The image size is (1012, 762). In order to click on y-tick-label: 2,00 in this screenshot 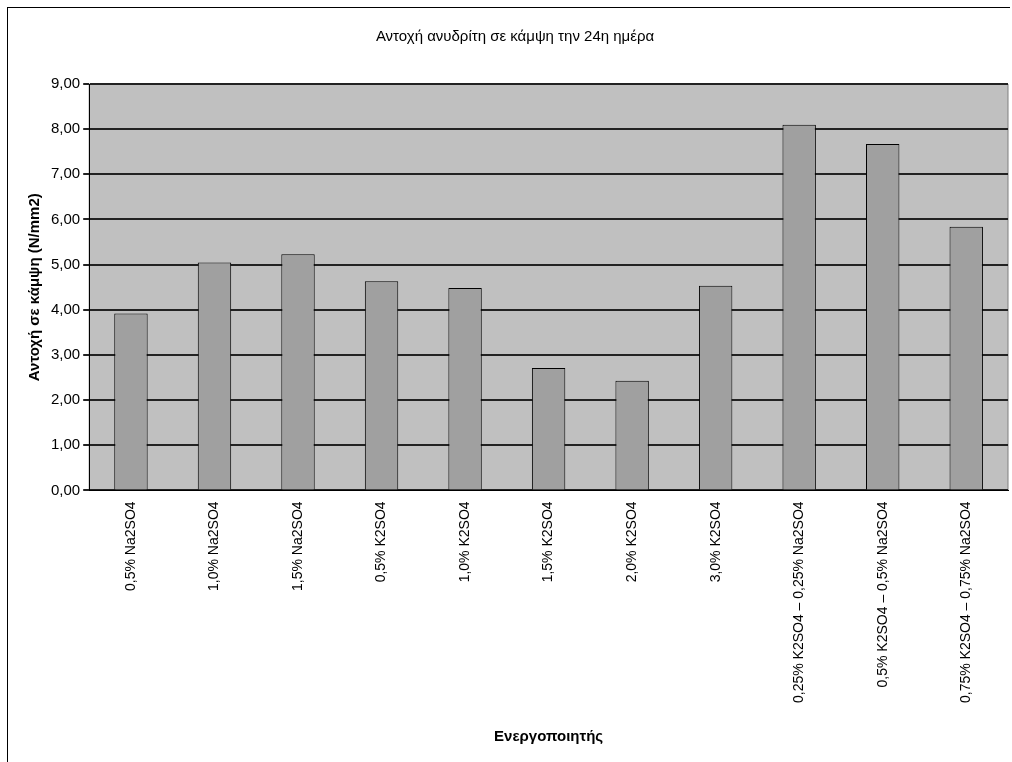, I will do `click(65, 399)`.